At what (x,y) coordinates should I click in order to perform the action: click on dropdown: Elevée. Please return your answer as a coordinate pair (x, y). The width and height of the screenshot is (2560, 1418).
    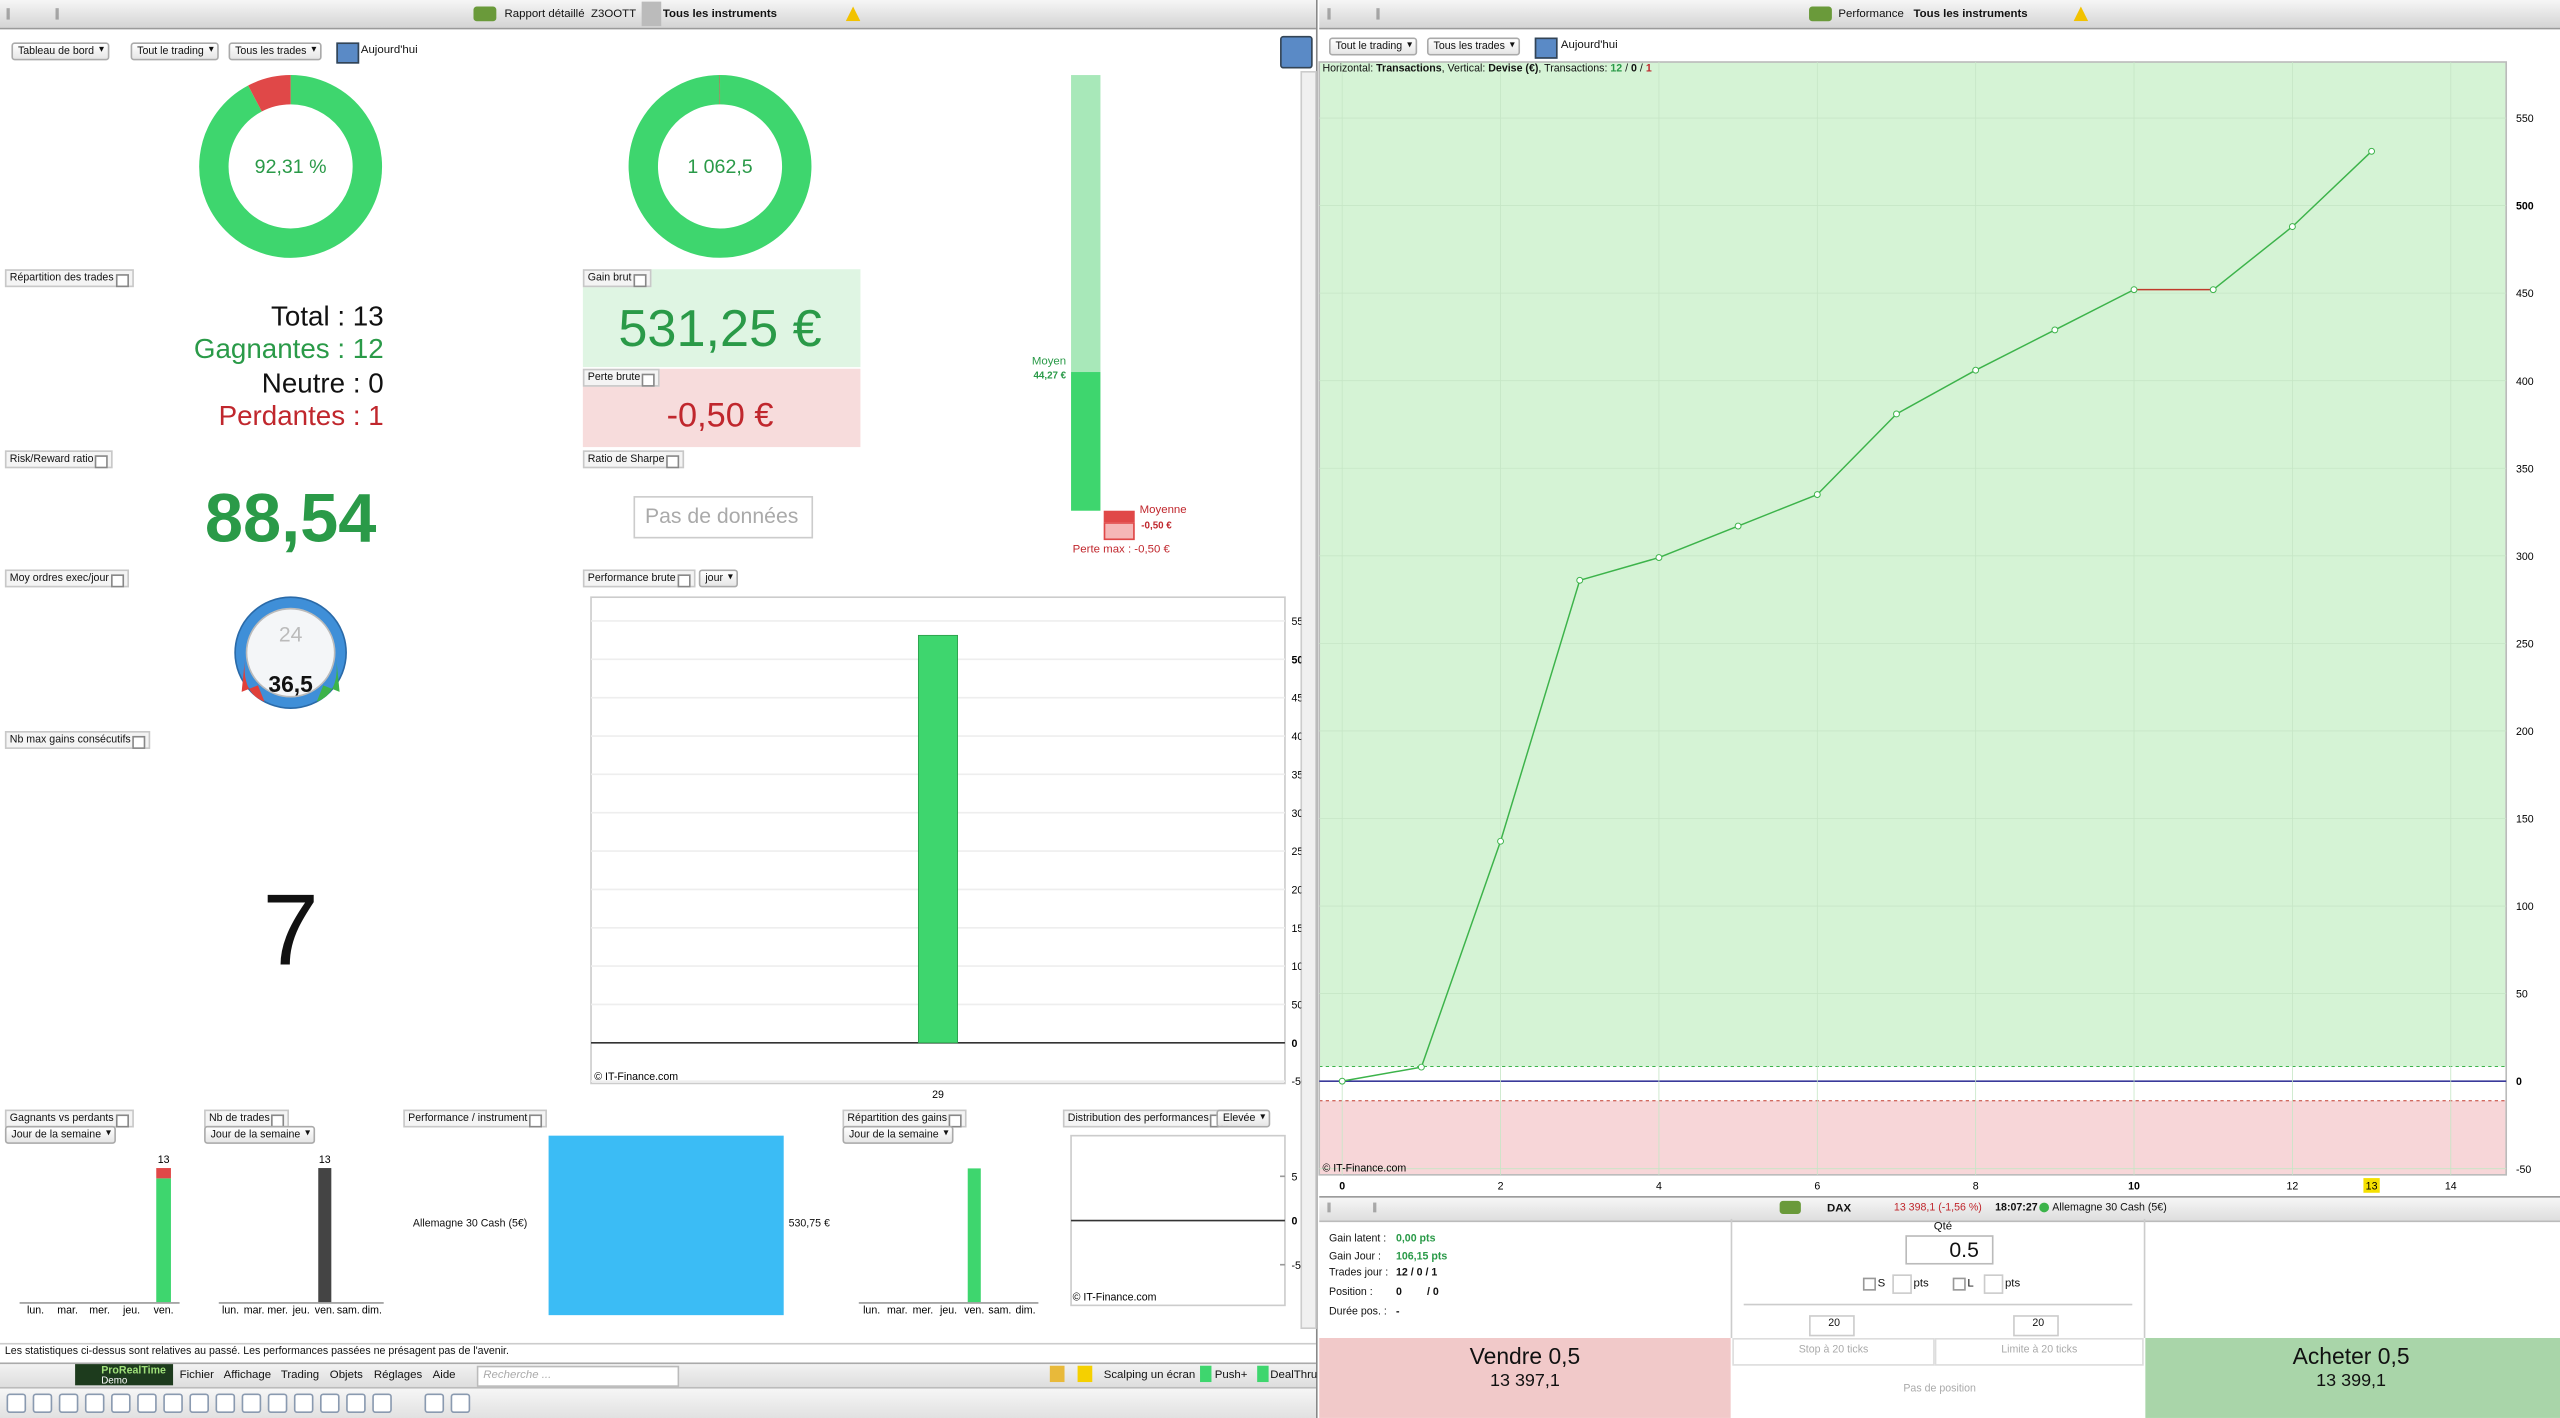
    Looking at the image, I should click on (1243, 1118).